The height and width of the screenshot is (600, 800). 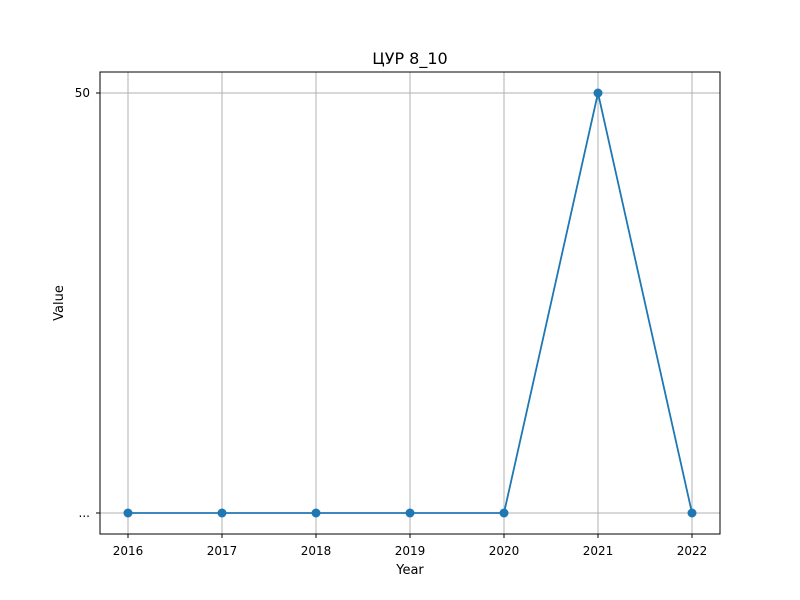 What do you see at coordinates (128, 551) in the screenshot?
I see `x-tick-label-2016: 2016` at bounding box center [128, 551].